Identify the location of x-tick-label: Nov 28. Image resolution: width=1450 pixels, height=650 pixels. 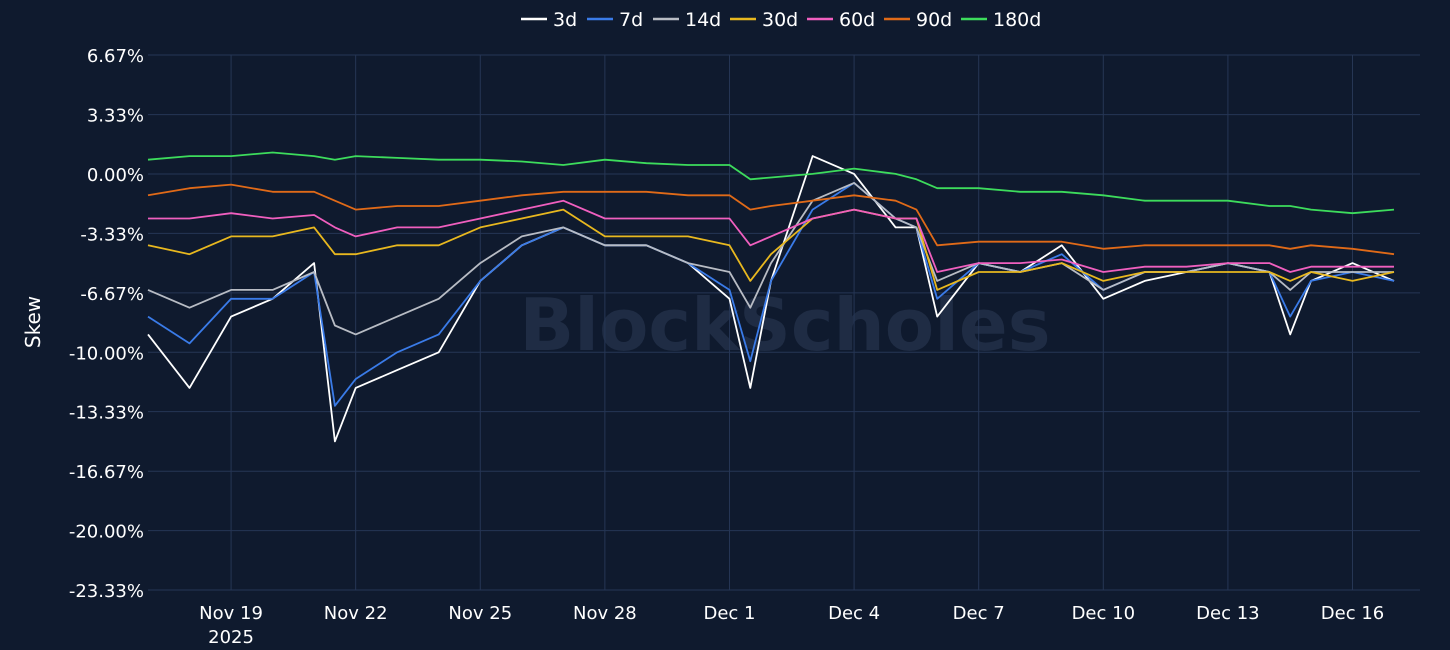
(605, 613).